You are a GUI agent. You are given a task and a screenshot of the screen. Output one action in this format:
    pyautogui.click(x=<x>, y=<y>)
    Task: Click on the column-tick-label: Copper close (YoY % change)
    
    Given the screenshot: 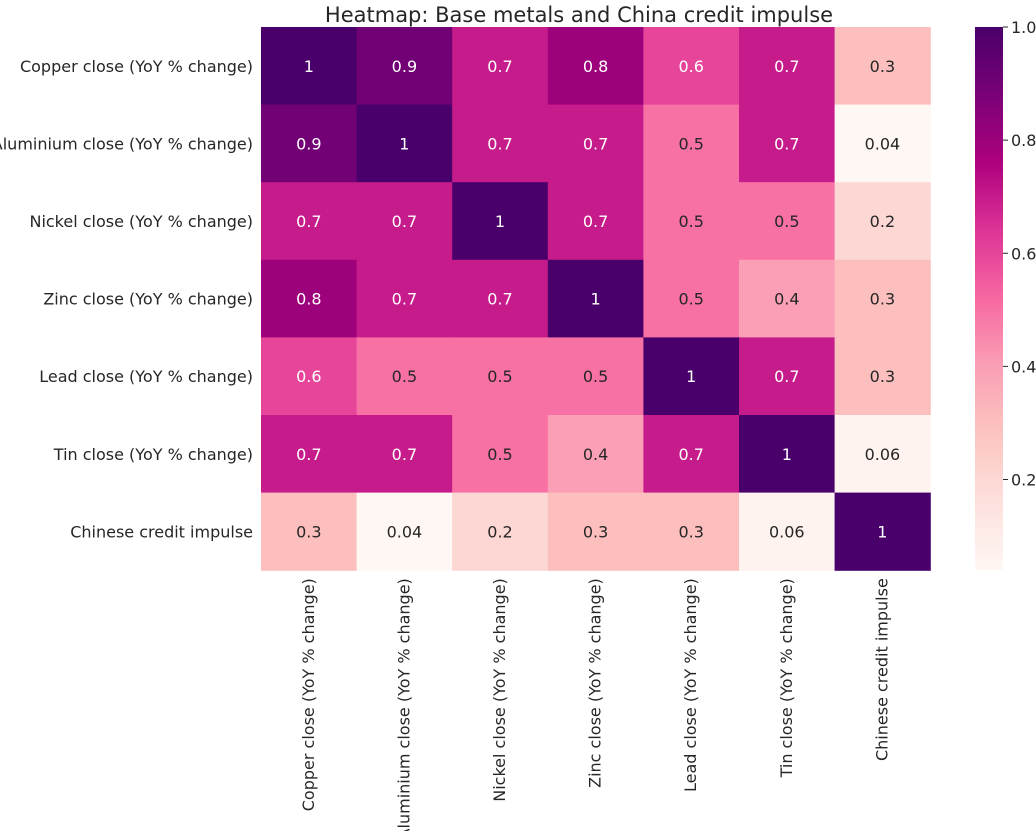 What is the action you would take?
    pyautogui.click(x=308, y=694)
    